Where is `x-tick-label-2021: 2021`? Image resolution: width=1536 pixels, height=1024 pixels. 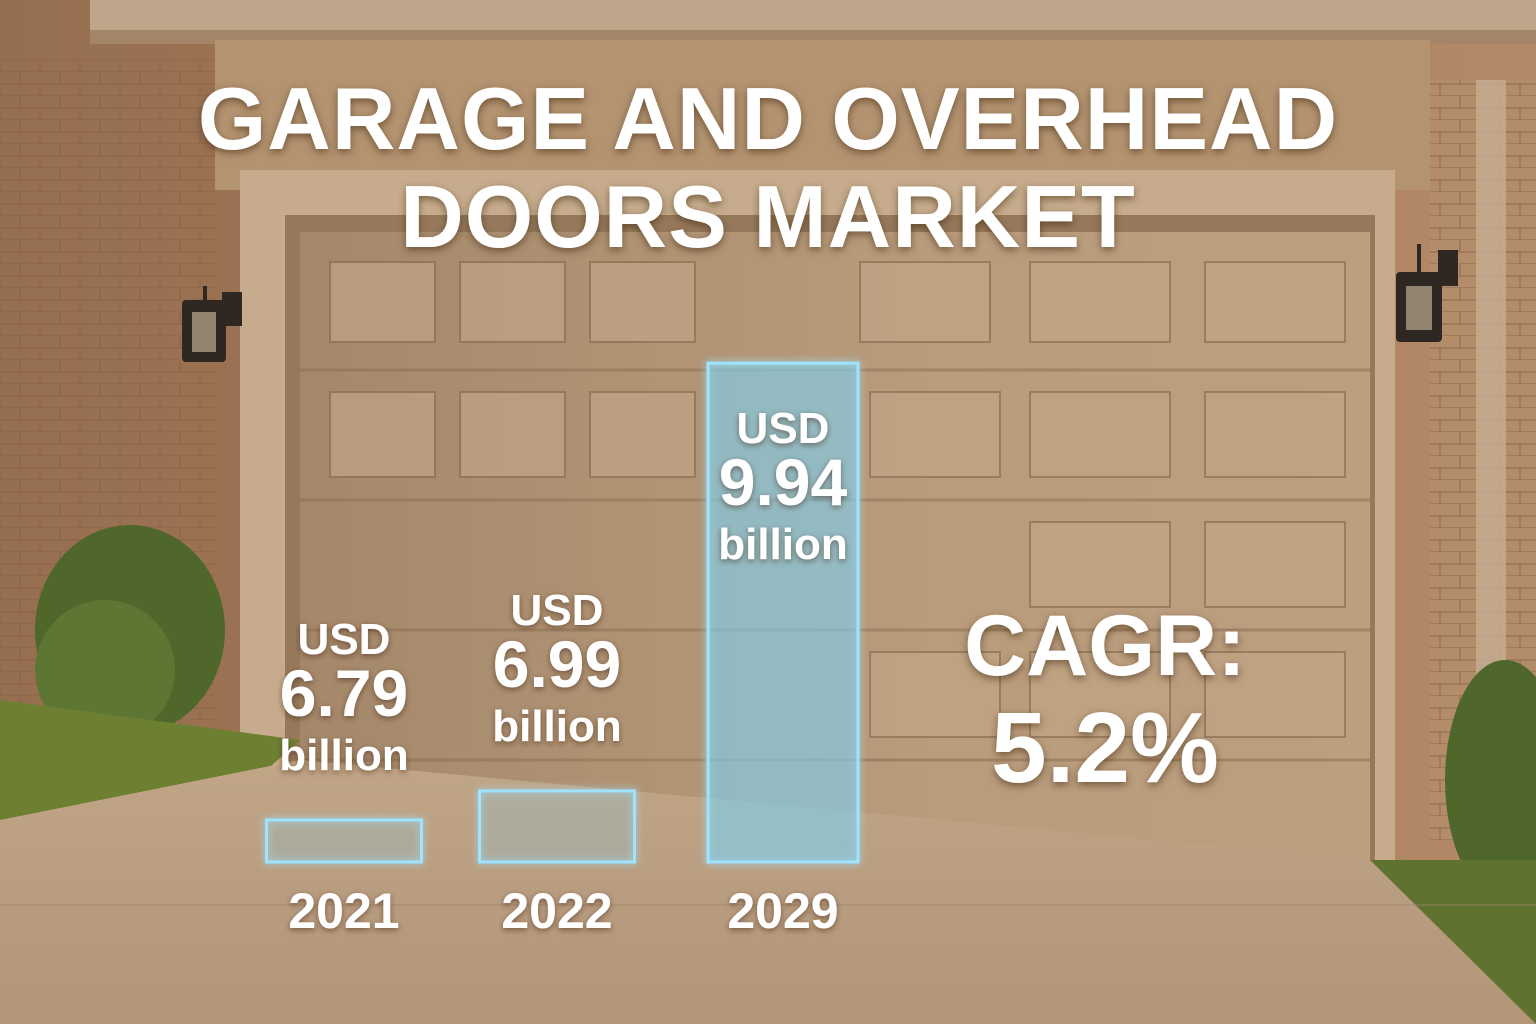
x-tick-label-2021: 2021 is located at coordinates (343, 911).